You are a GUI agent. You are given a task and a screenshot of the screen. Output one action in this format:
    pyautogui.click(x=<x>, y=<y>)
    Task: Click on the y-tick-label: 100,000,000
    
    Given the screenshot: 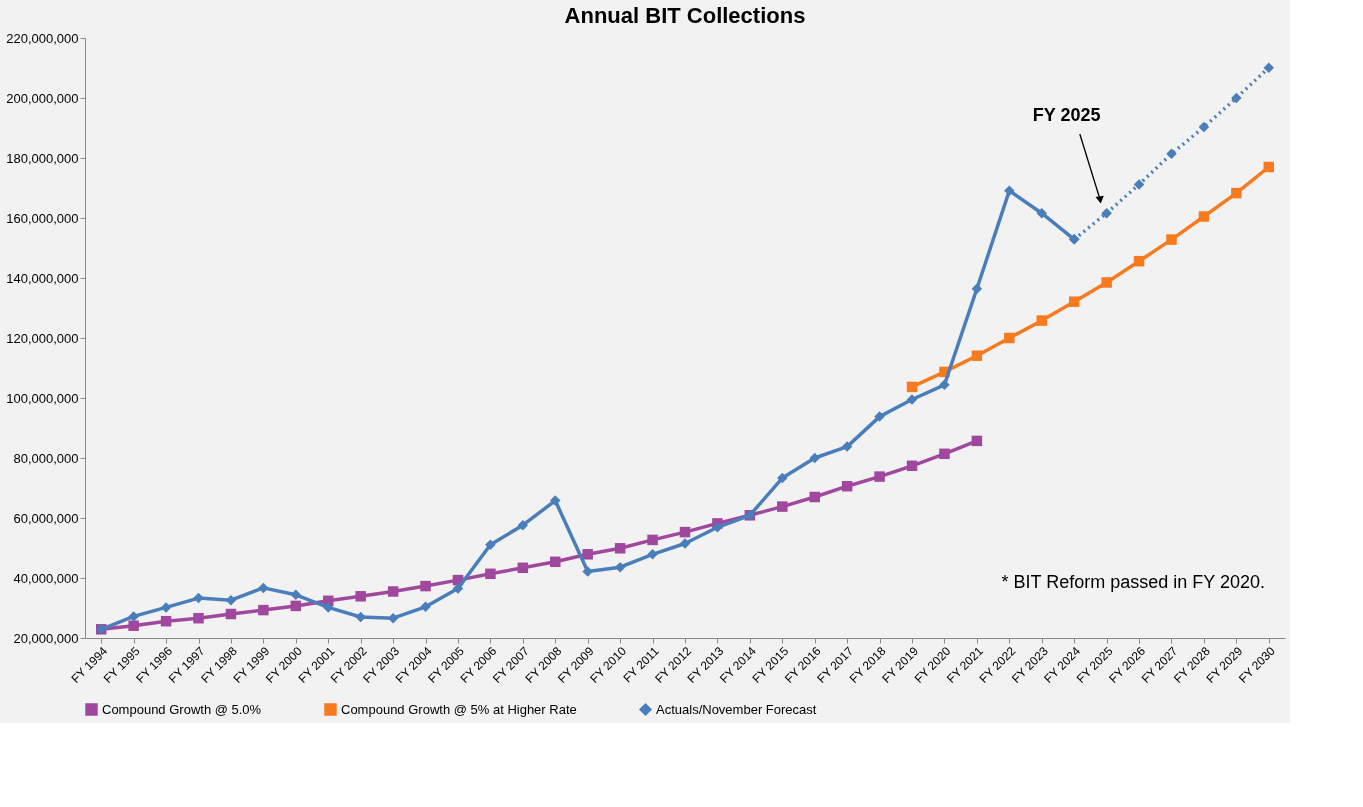 What is the action you would take?
    pyautogui.click(x=42, y=398)
    